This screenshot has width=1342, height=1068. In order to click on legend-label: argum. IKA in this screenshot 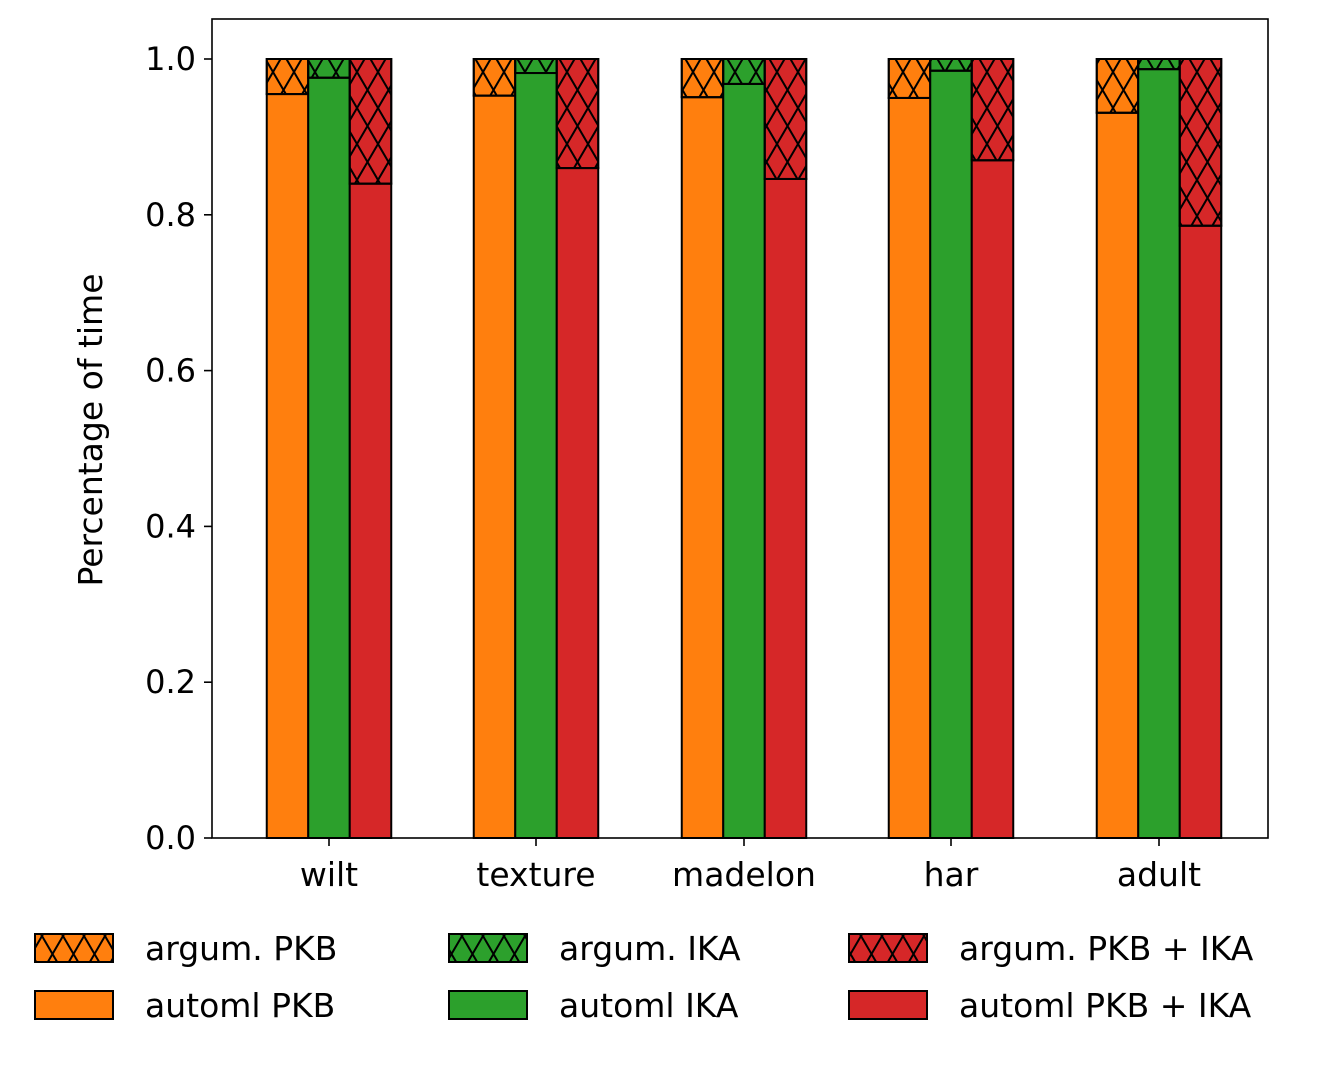, I will do `click(650, 948)`.